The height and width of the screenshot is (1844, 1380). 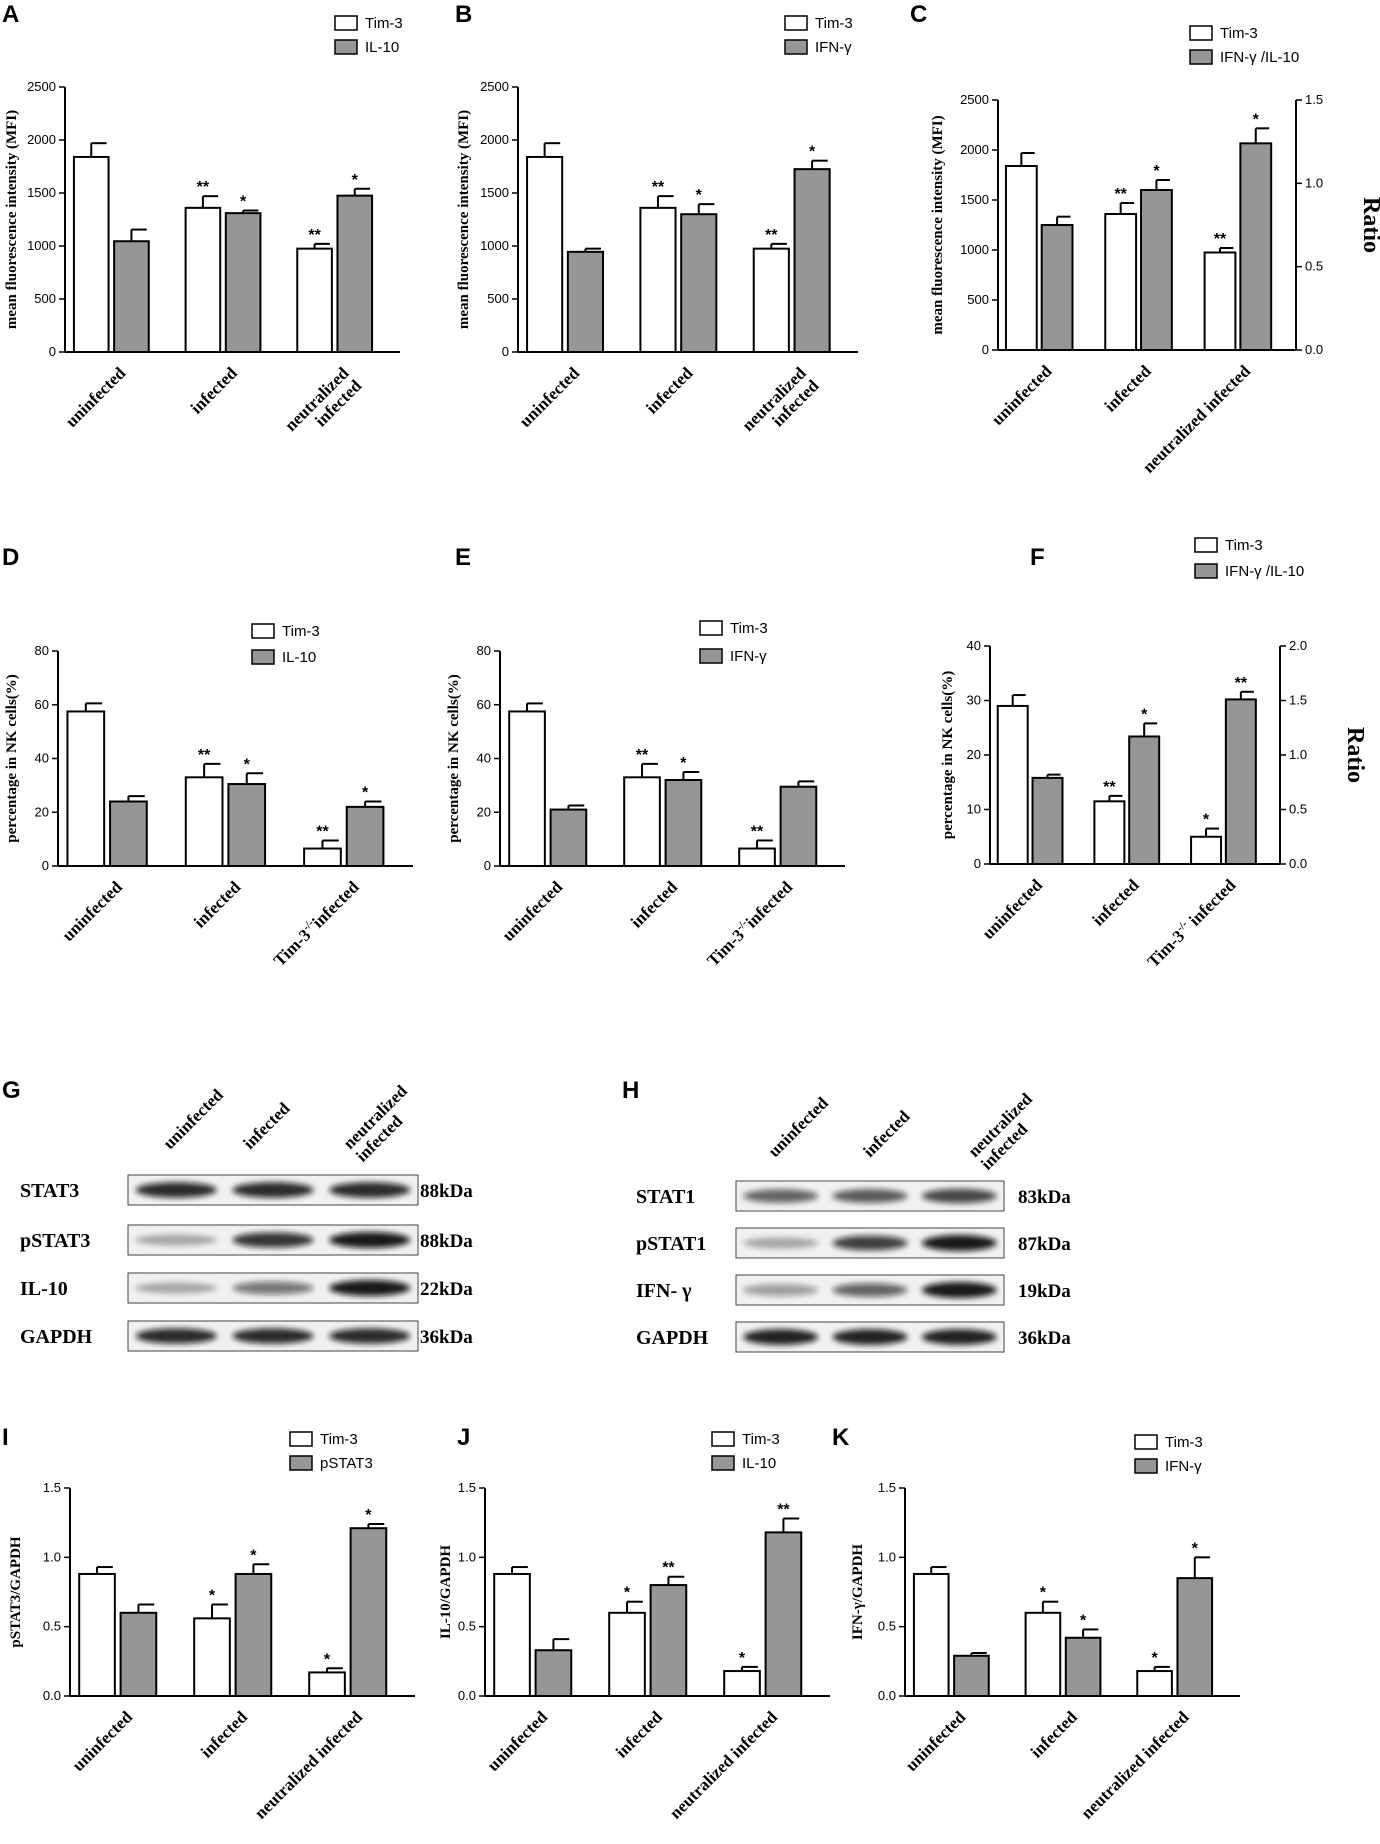 What do you see at coordinates (52, 1626) in the screenshot?
I see `y-tick-label: 0.5` at bounding box center [52, 1626].